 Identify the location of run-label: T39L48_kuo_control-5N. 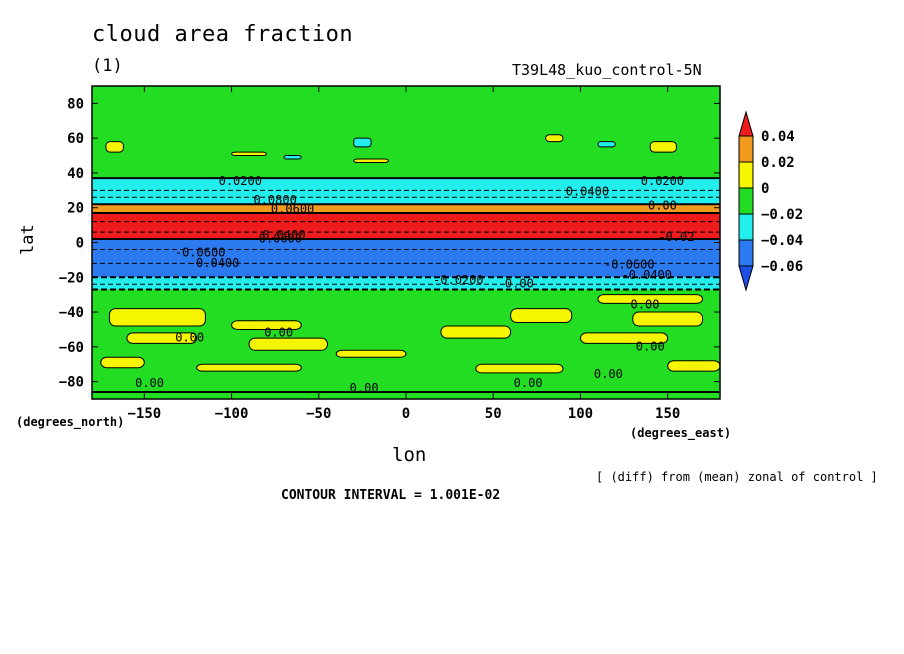
(607, 70).